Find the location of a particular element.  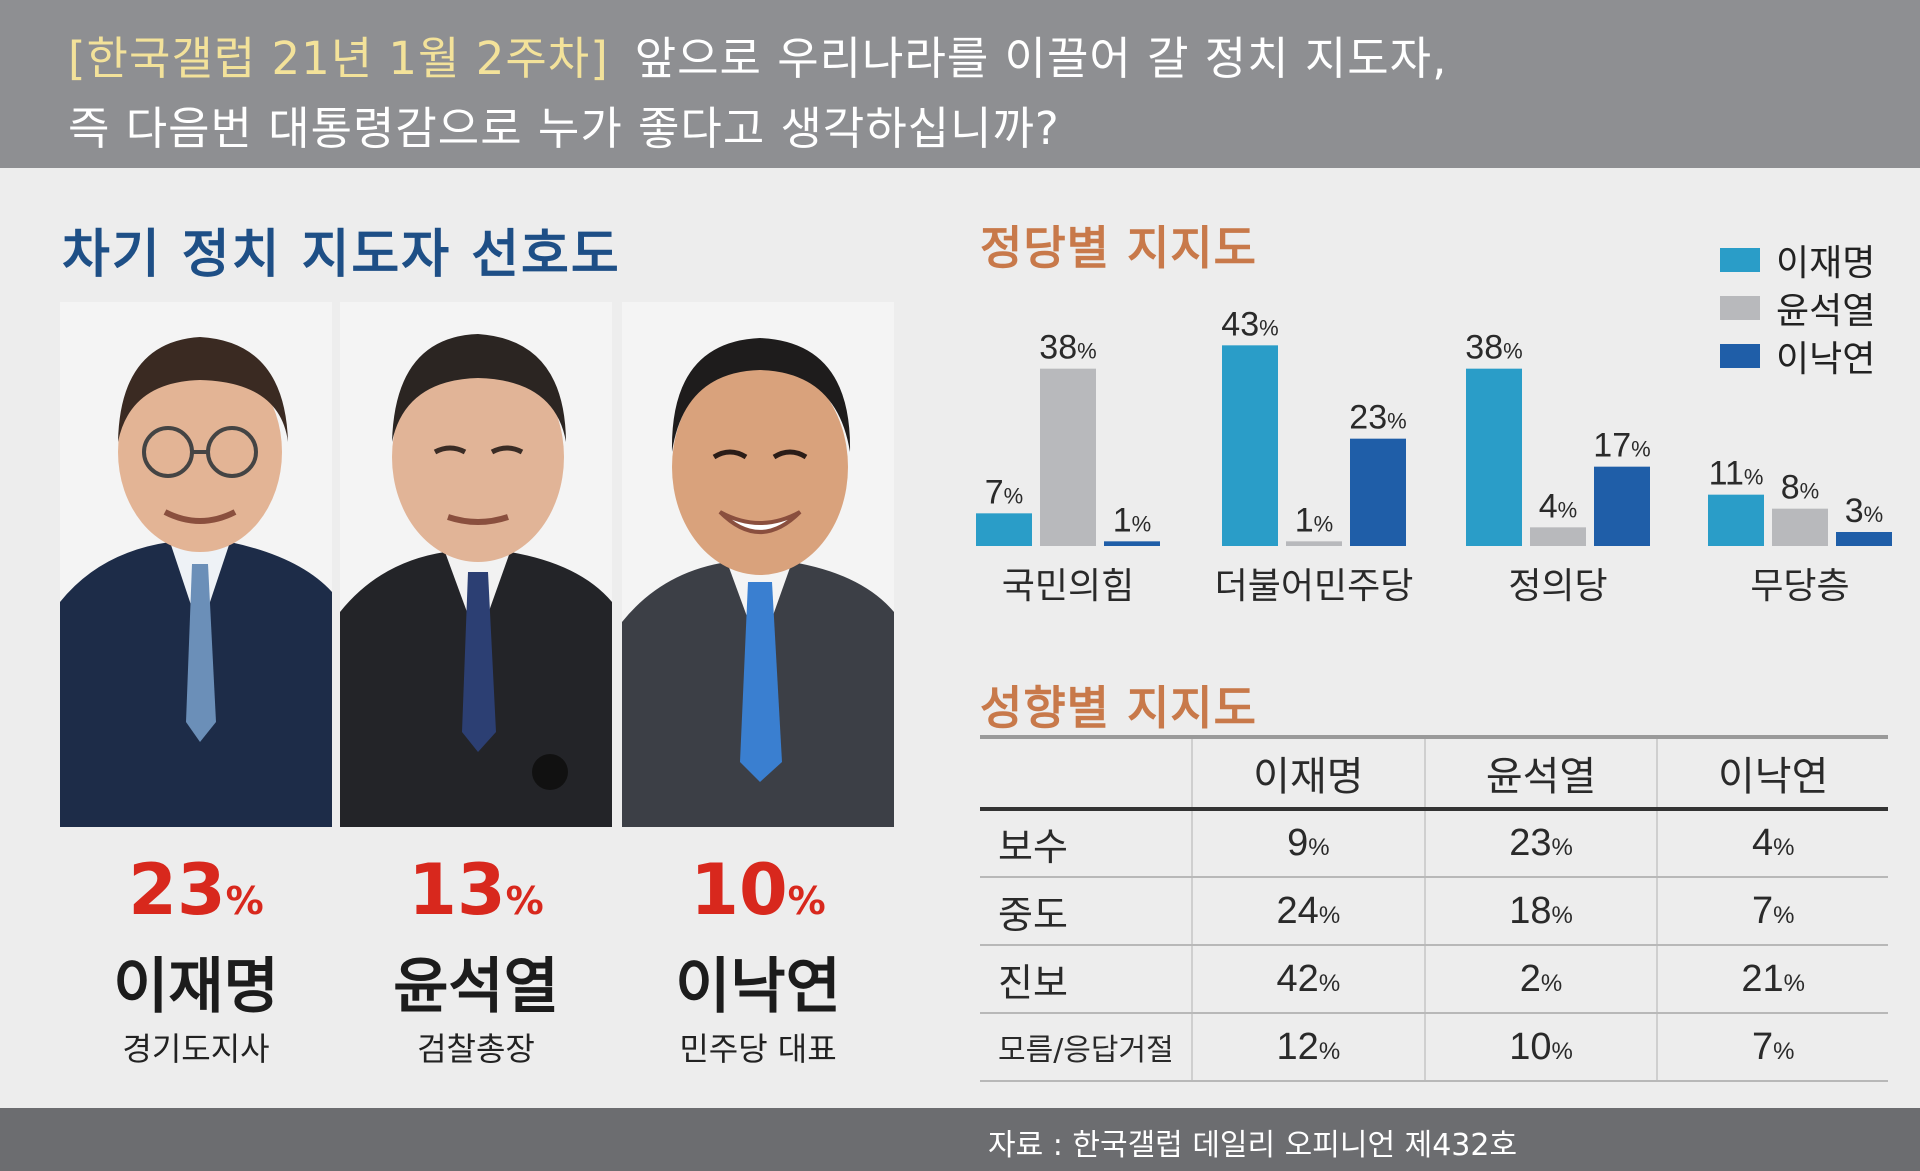

table-row: 중도 24% 18% 7% is located at coordinates (1434, 911).